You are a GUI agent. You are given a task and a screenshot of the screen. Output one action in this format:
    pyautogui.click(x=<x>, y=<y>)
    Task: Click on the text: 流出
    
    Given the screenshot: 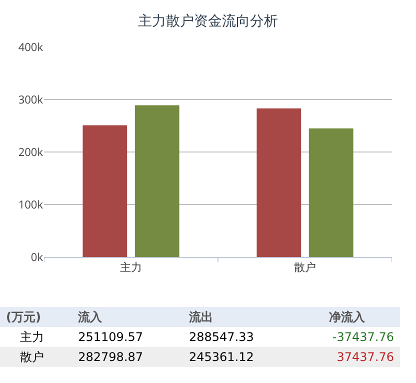 What is the action you would take?
    pyautogui.click(x=238, y=317)
    